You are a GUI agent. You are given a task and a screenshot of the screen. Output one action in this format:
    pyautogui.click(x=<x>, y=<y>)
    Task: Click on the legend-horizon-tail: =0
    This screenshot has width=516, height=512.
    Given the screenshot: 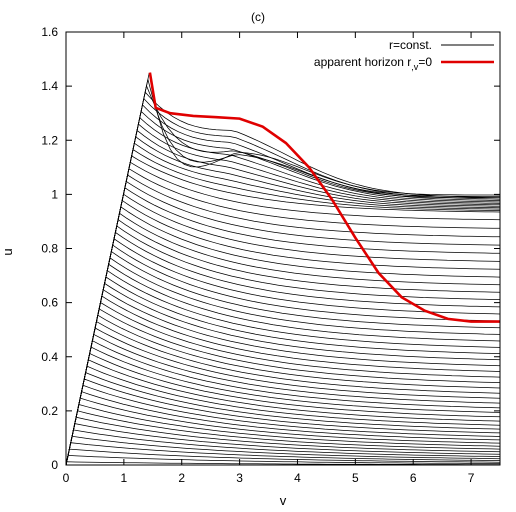 What is the action you would take?
    pyautogui.click(x=425, y=62)
    